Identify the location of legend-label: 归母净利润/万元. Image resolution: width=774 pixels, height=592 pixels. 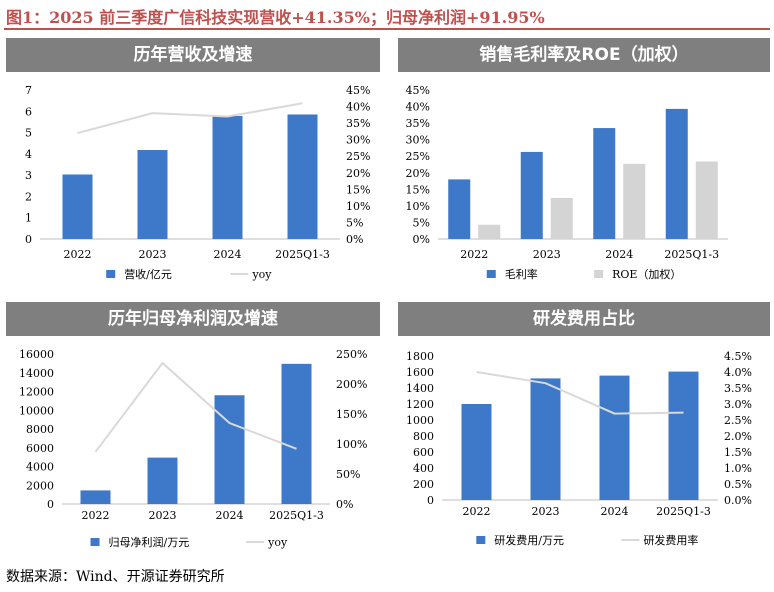
(149, 542).